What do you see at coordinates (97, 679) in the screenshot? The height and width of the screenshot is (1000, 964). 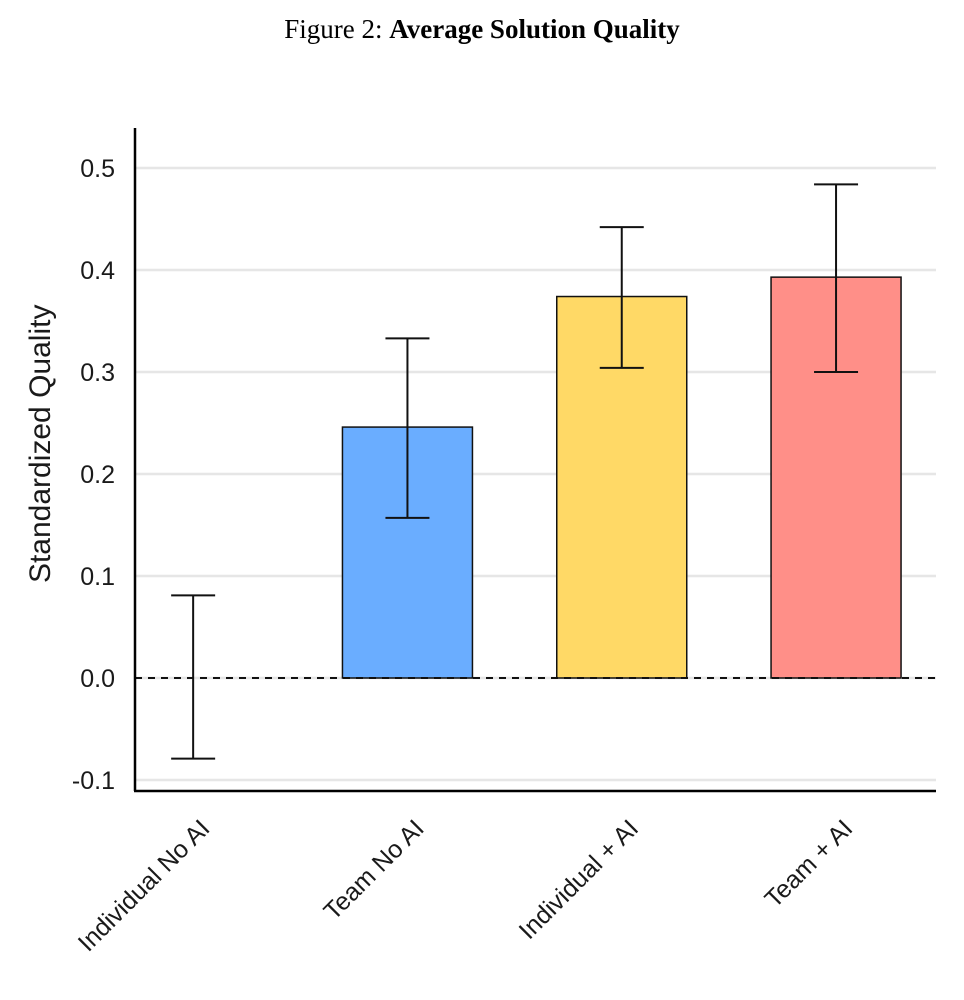 I see `y-tick-label: 0.0` at bounding box center [97, 679].